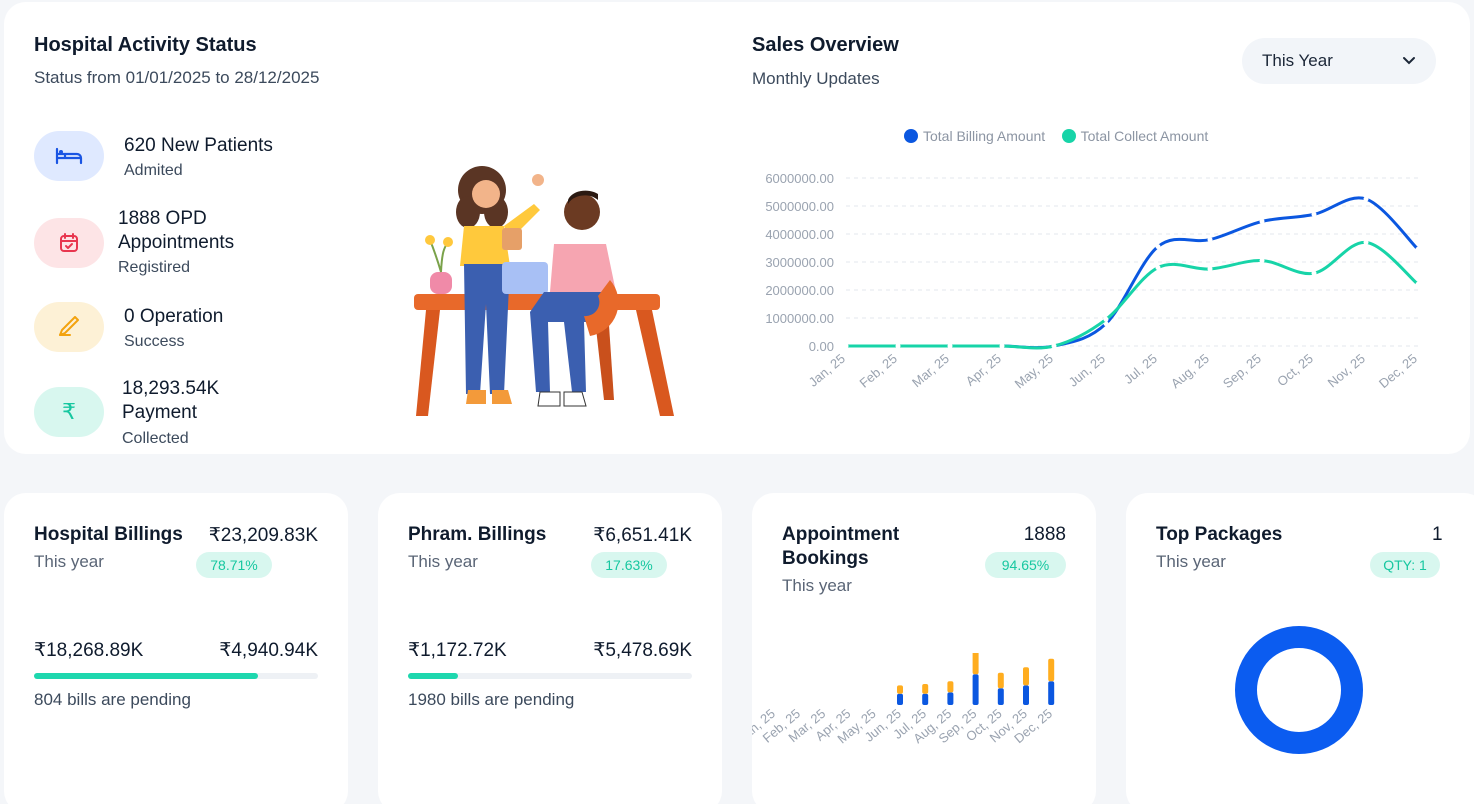 This screenshot has width=1474, height=804. What do you see at coordinates (1339, 61) in the screenshot?
I see `period-dropdown: This Year` at bounding box center [1339, 61].